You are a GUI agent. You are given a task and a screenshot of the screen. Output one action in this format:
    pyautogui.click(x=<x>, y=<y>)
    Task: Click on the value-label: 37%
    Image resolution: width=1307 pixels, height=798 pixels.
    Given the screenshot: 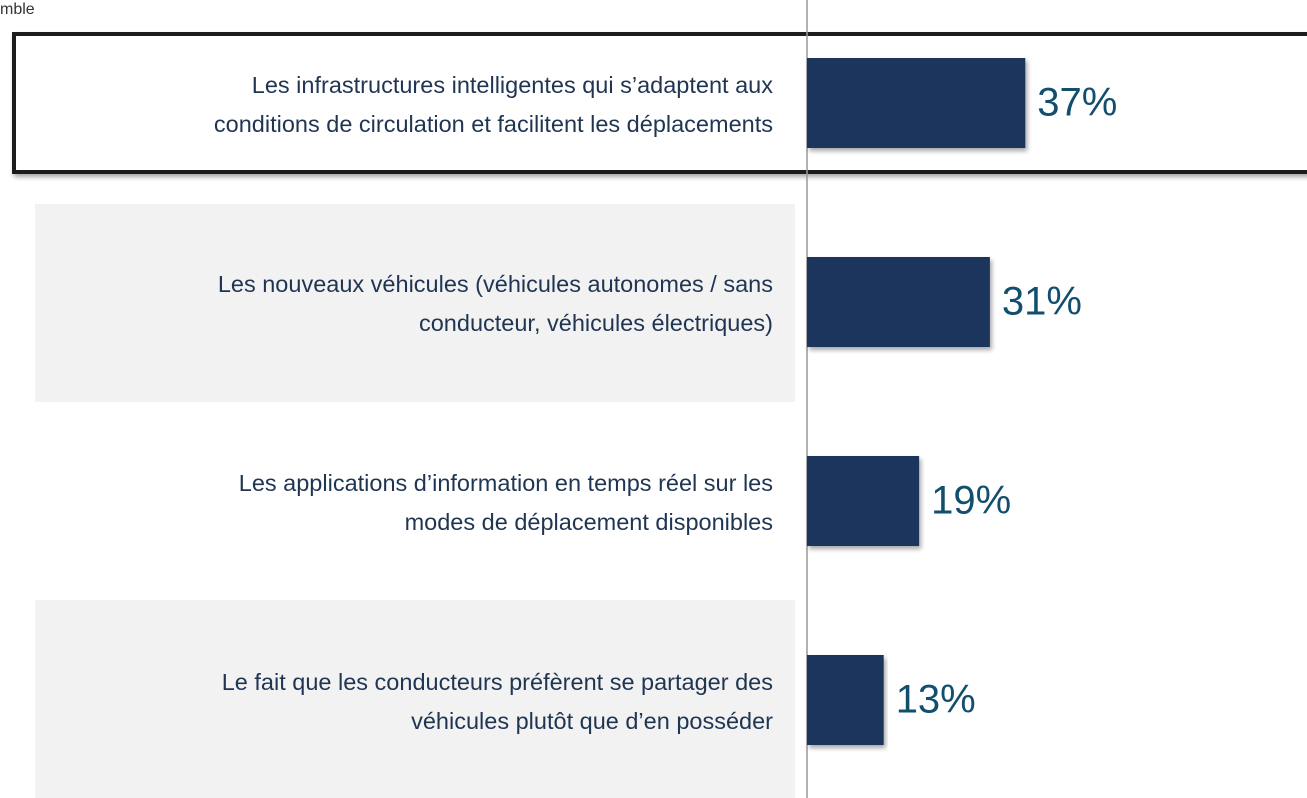 What is the action you would take?
    pyautogui.click(x=1077, y=103)
    